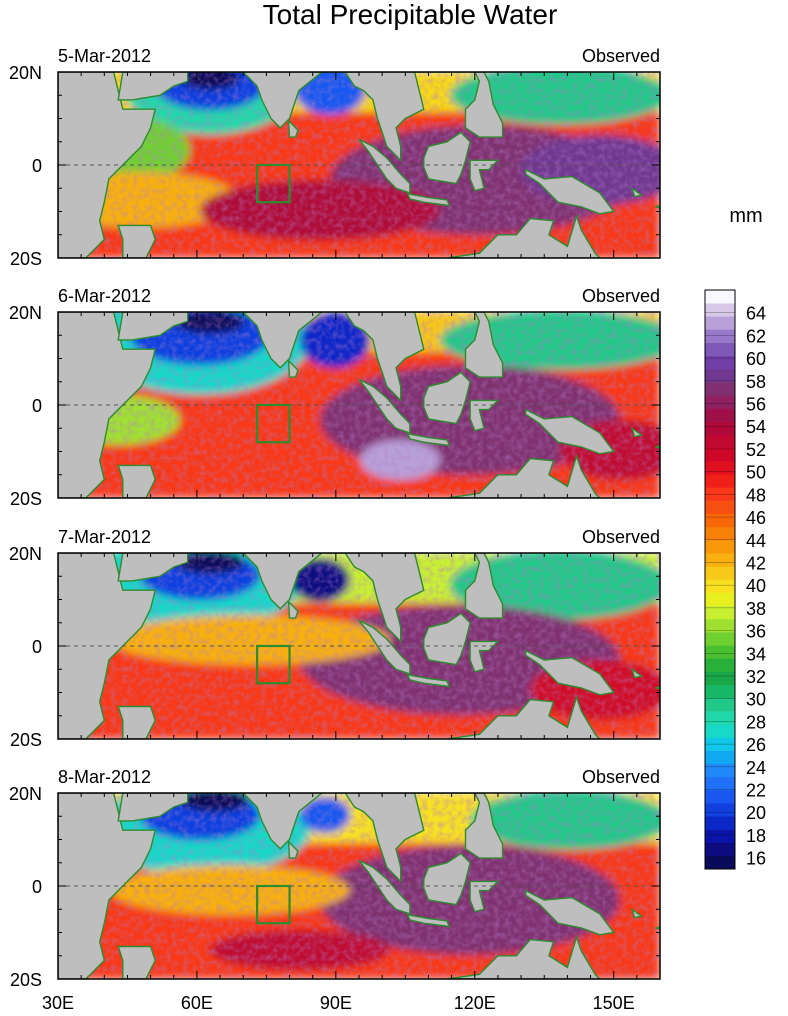 This screenshot has height=1016, width=788. Describe the element at coordinates (756, 791) in the screenshot. I see `colorbar-tick-label: 22` at that location.